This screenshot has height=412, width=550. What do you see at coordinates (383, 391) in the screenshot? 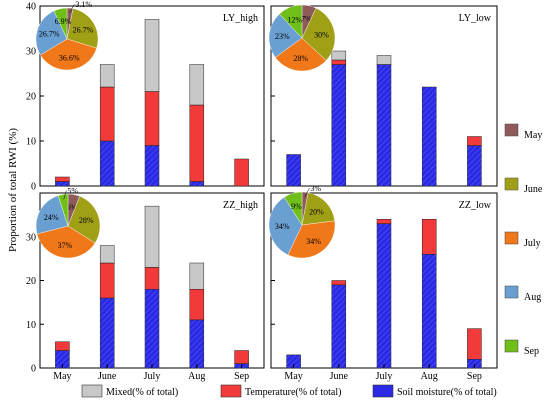
I see `legend-swatch-soil` at bounding box center [383, 391].